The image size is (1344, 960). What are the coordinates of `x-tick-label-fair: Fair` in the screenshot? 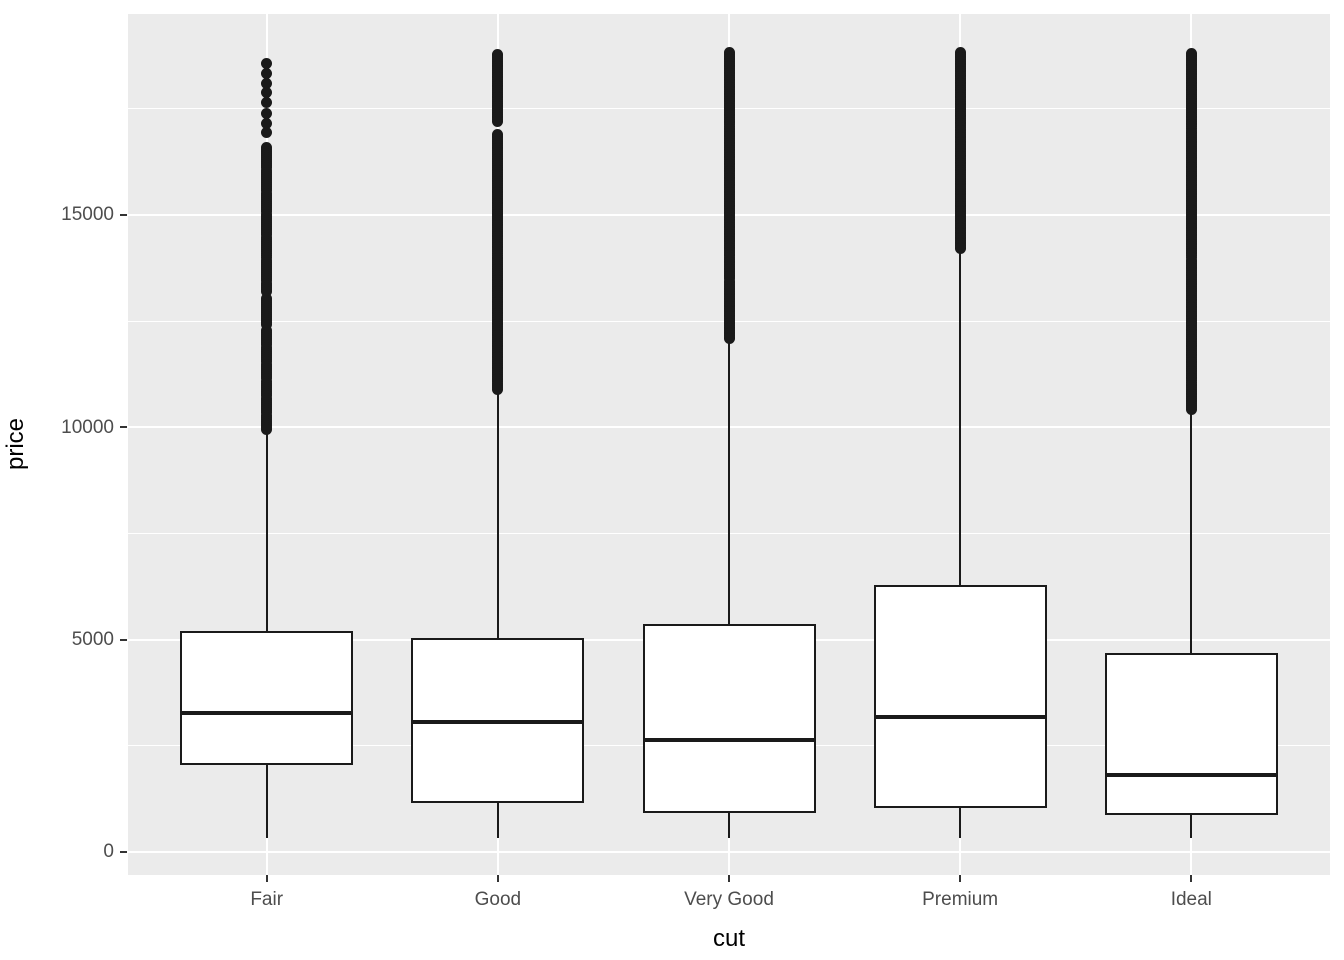 It's located at (267, 899).